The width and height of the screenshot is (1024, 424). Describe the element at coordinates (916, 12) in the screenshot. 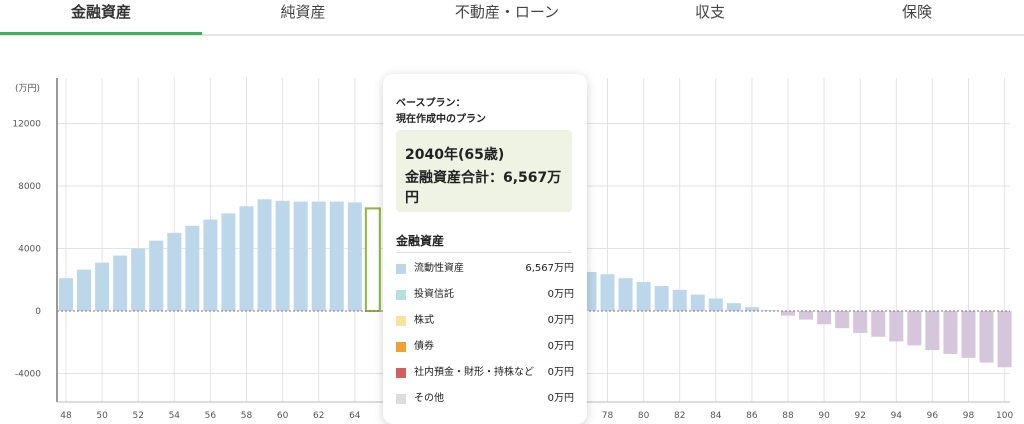

I see `tab-insurance: 保険` at that location.